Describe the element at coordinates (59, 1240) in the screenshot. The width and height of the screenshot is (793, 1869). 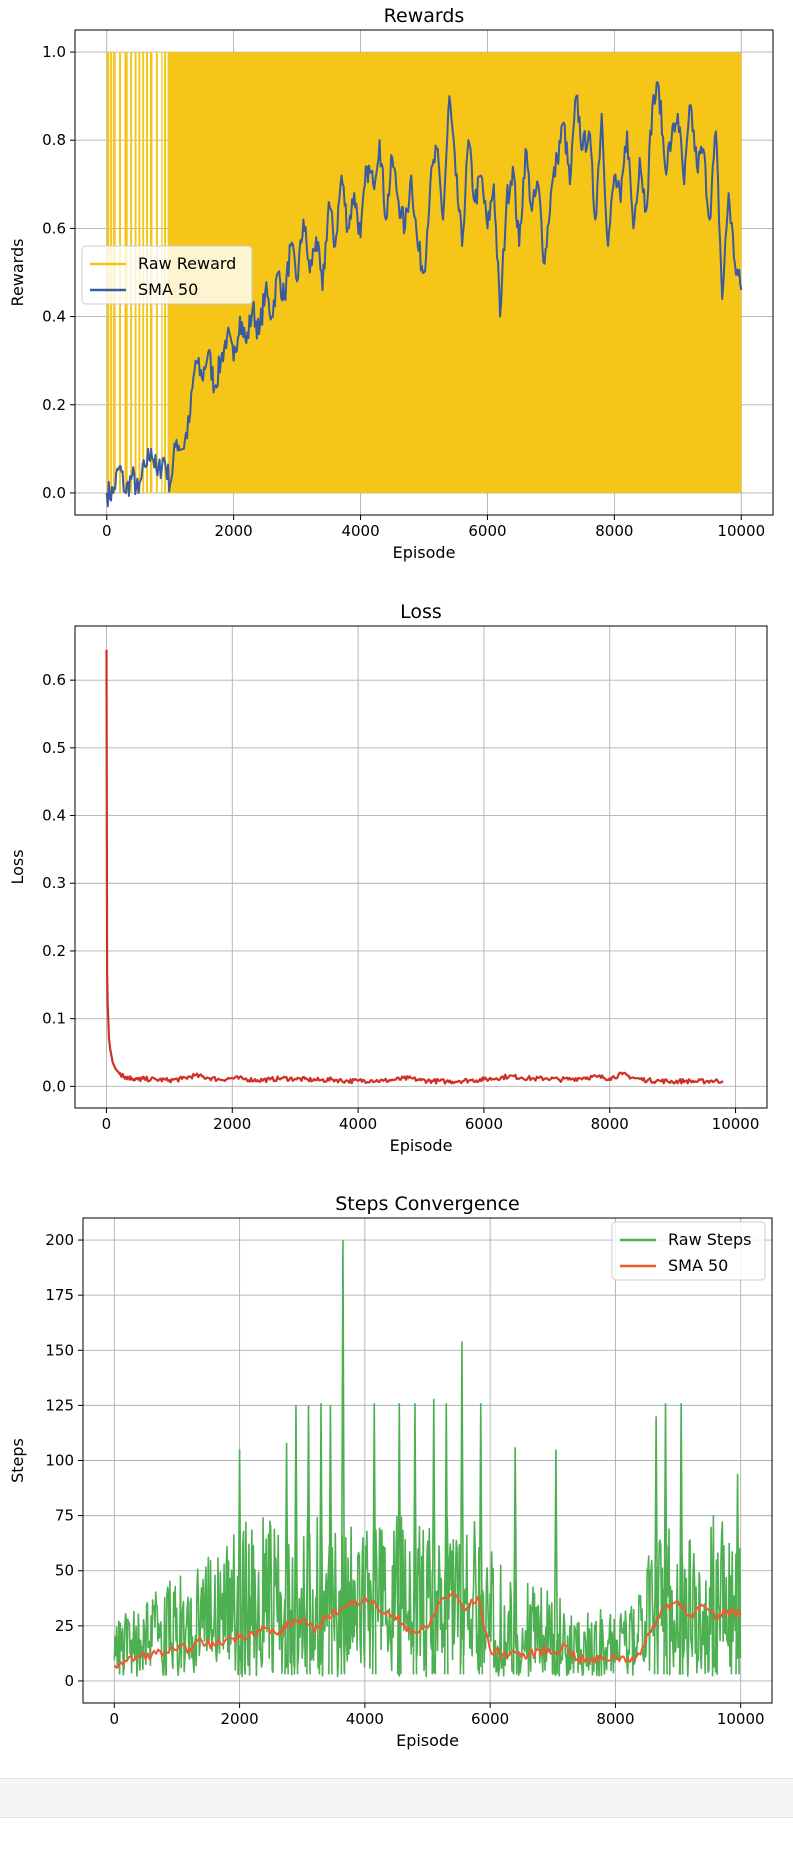
I see `y-tick-label: 200` at that location.